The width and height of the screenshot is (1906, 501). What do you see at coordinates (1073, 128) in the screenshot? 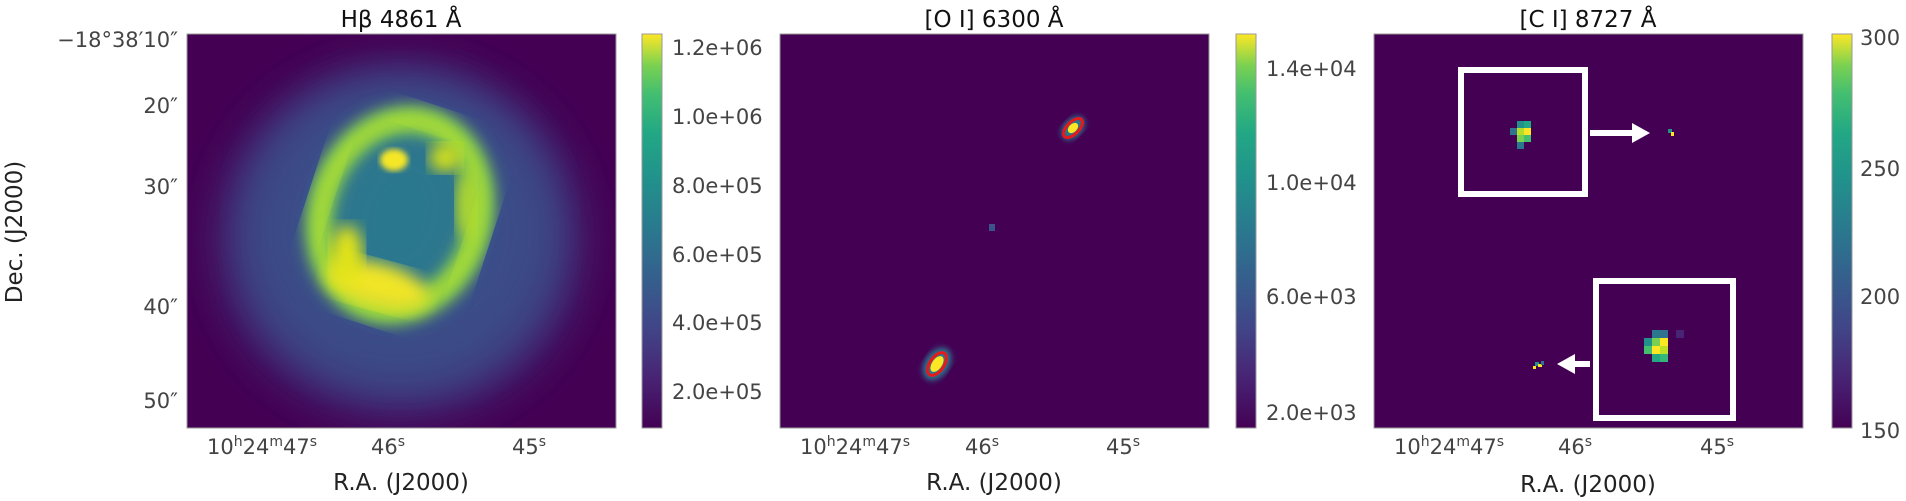
I see `oi-marker-upper` at bounding box center [1073, 128].